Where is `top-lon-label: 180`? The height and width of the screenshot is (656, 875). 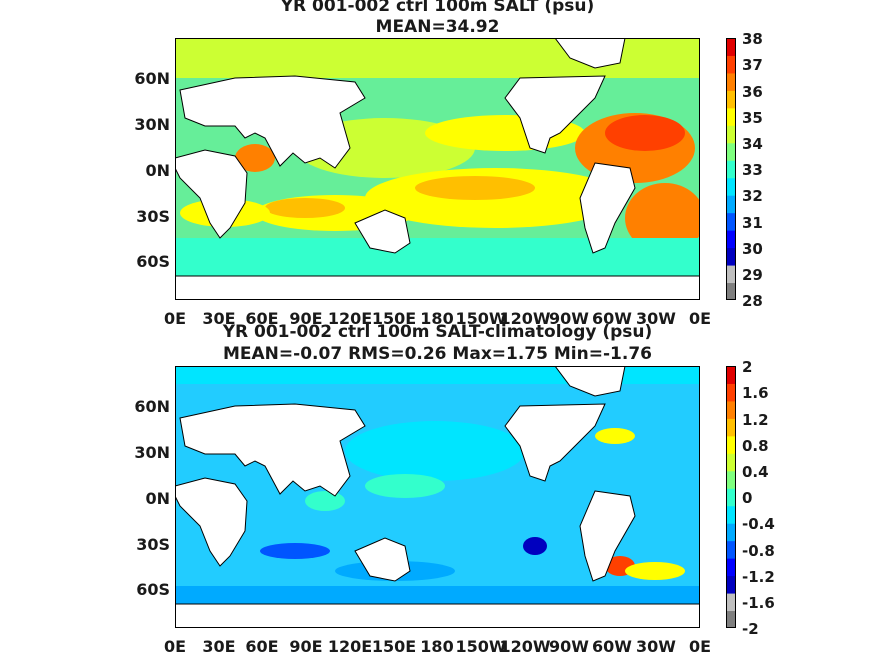
top-lon-label: 180 is located at coordinates (437, 318).